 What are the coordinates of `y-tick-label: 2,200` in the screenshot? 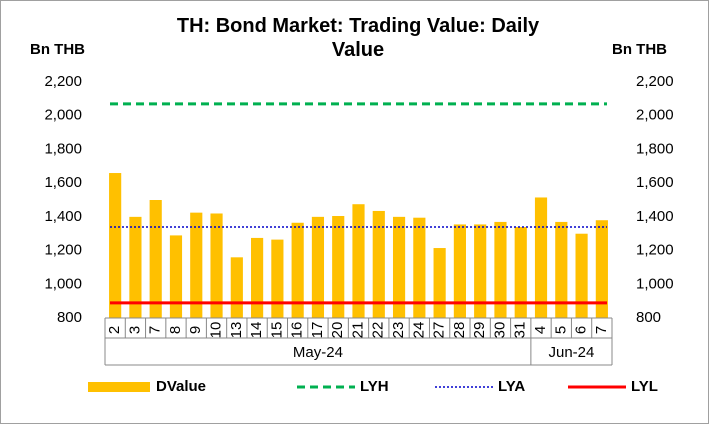 It's located at (63, 81).